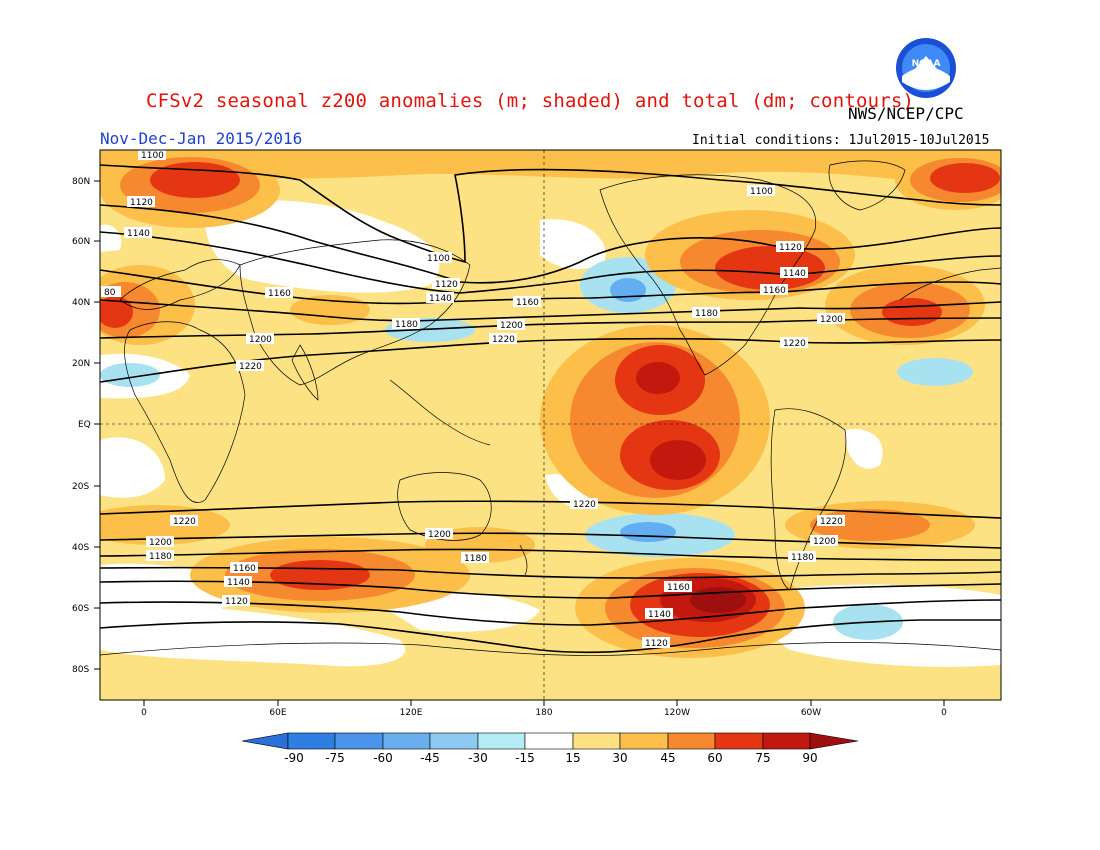 The height and width of the screenshot is (850, 1100). I want to click on lon-label: 60E, so click(277, 713).